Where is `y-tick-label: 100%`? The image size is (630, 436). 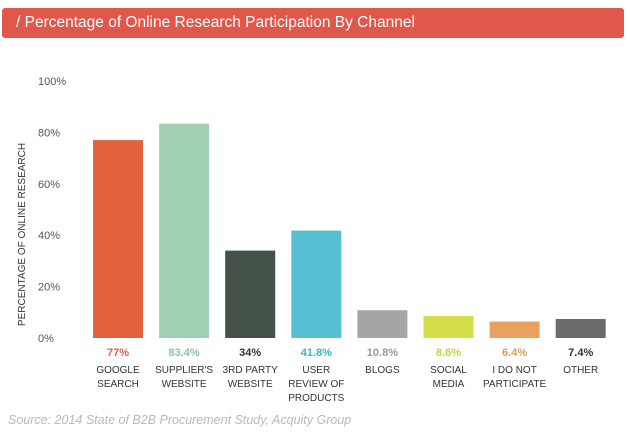 y-tick-label: 100% is located at coordinates (52, 82).